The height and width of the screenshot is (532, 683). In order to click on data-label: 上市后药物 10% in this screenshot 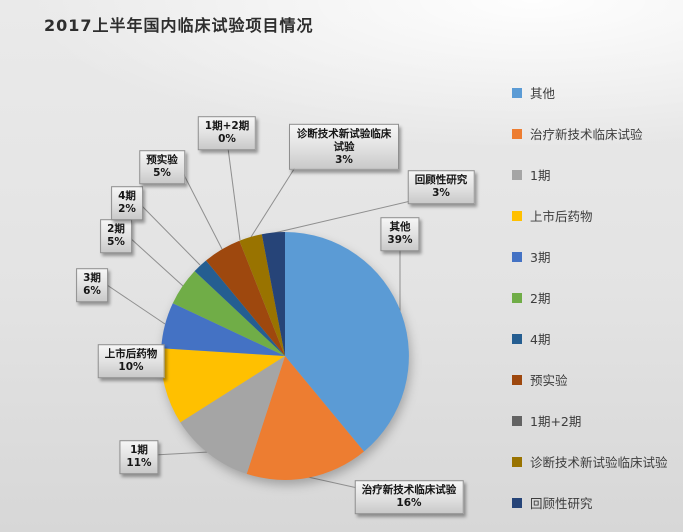, I will do `click(131, 361)`.